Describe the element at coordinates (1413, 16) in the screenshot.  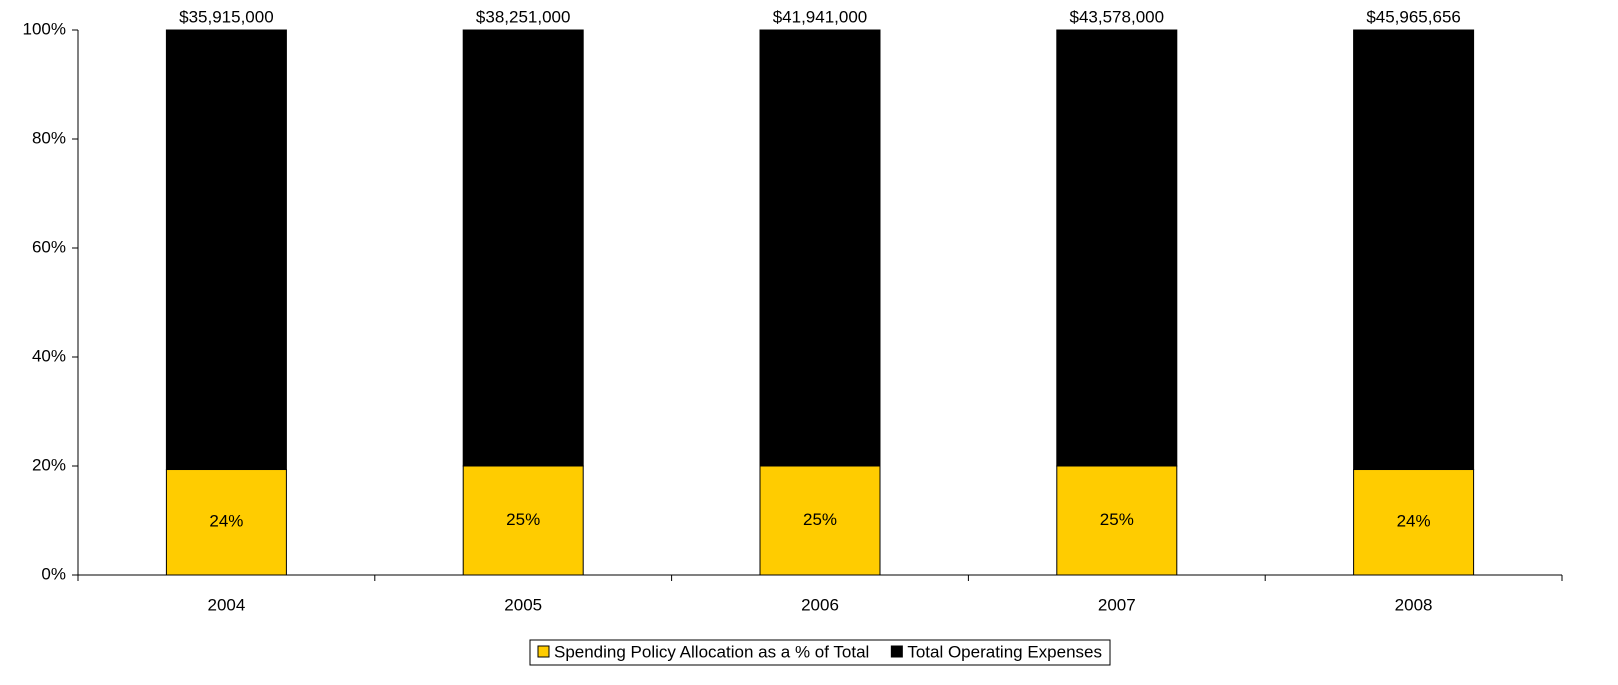
I see `data-label: $45,965,656` at that location.